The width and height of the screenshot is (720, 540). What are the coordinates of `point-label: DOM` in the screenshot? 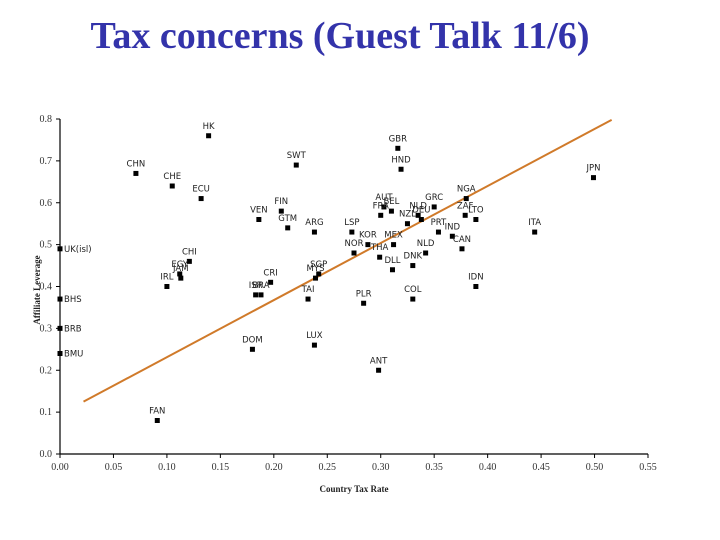 It's located at (252, 340).